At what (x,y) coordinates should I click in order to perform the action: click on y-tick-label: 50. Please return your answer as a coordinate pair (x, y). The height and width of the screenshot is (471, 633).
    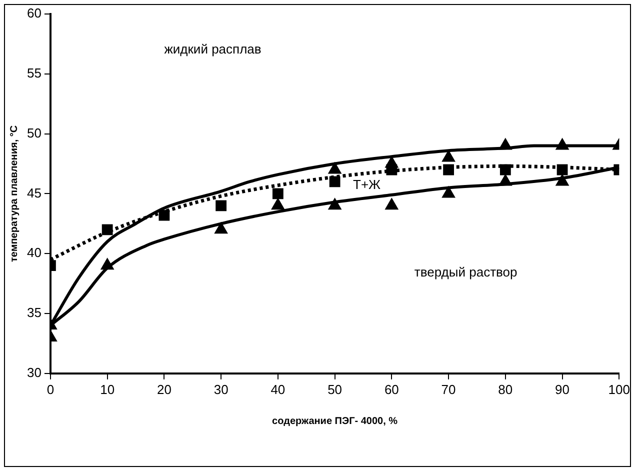
    Looking at the image, I should click on (34, 132).